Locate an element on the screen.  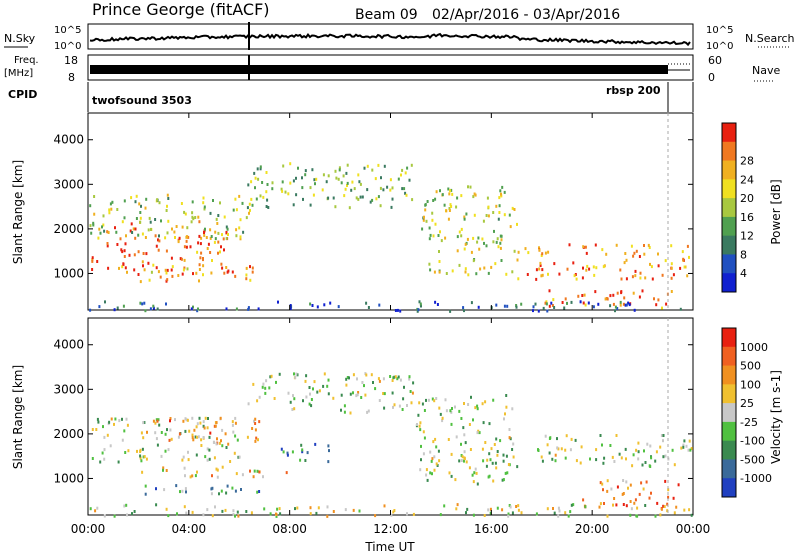
power-colorbar-tick: 4 is located at coordinates (743, 273).